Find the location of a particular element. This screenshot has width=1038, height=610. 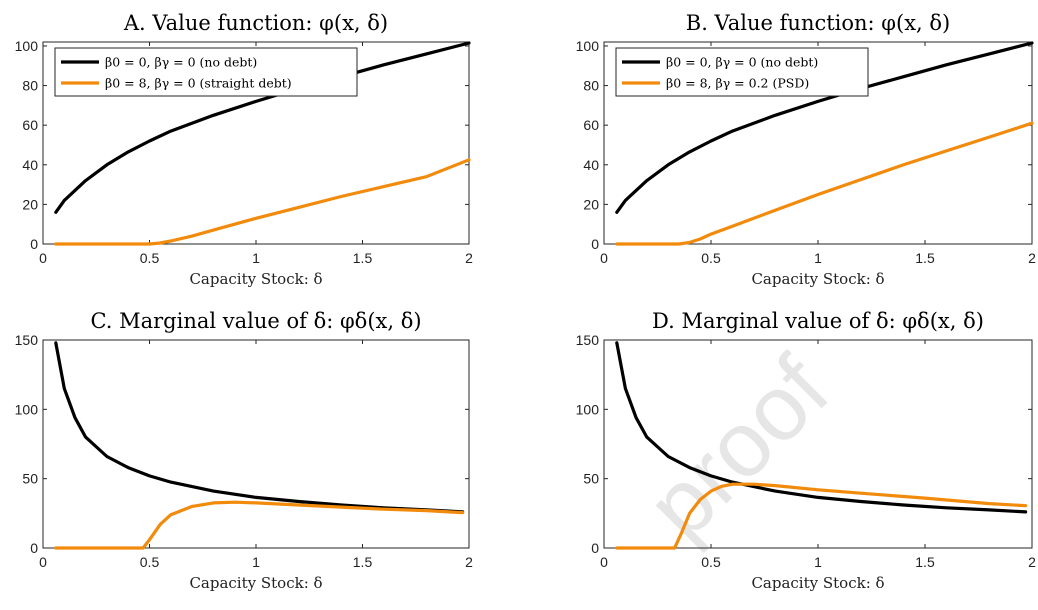

panel-a-y-tick-label: 60 is located at coordinates (30, 125).